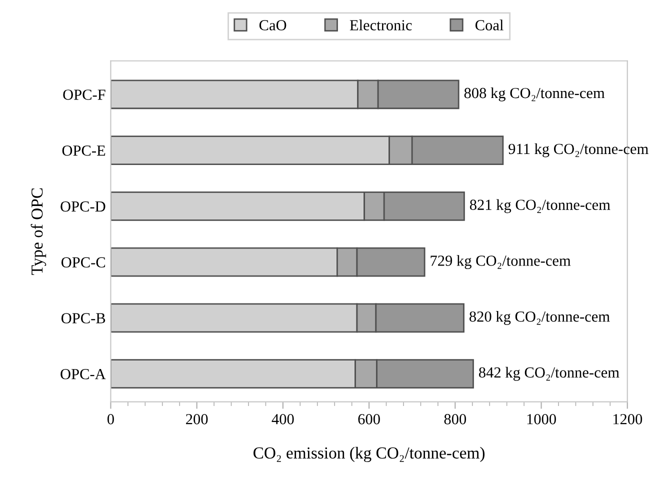 This screenshot has width=671, height=487. Describe the element at coordinates (490, 25) in the screenshot. I see `legend-label: Coal` at that location.